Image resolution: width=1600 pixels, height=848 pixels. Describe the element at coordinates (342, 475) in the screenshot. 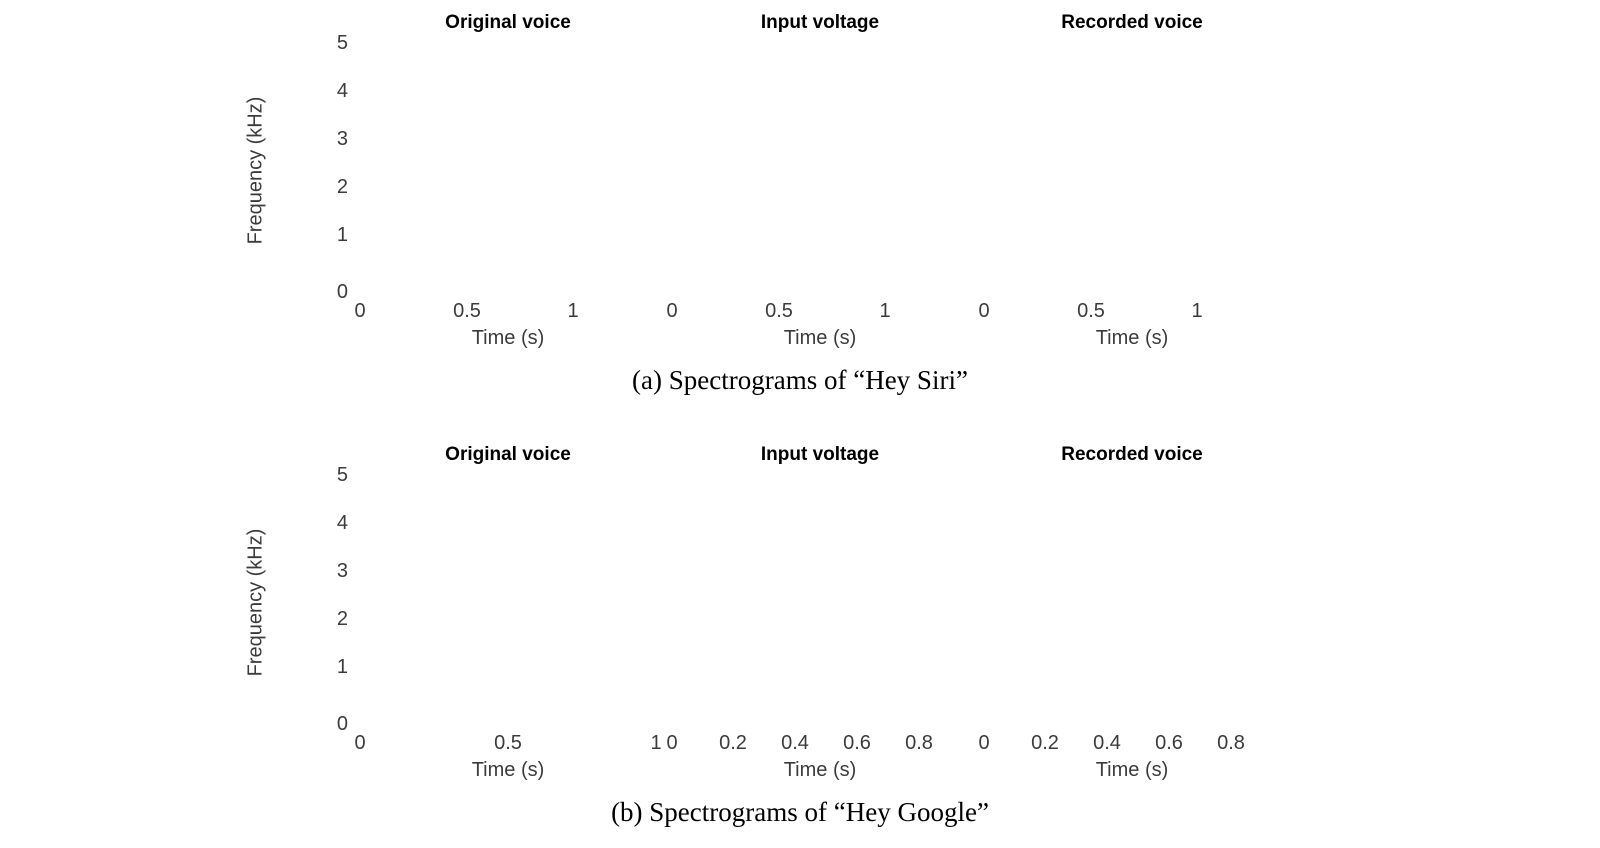

I see `y-tick-b-5: 5` at that location.